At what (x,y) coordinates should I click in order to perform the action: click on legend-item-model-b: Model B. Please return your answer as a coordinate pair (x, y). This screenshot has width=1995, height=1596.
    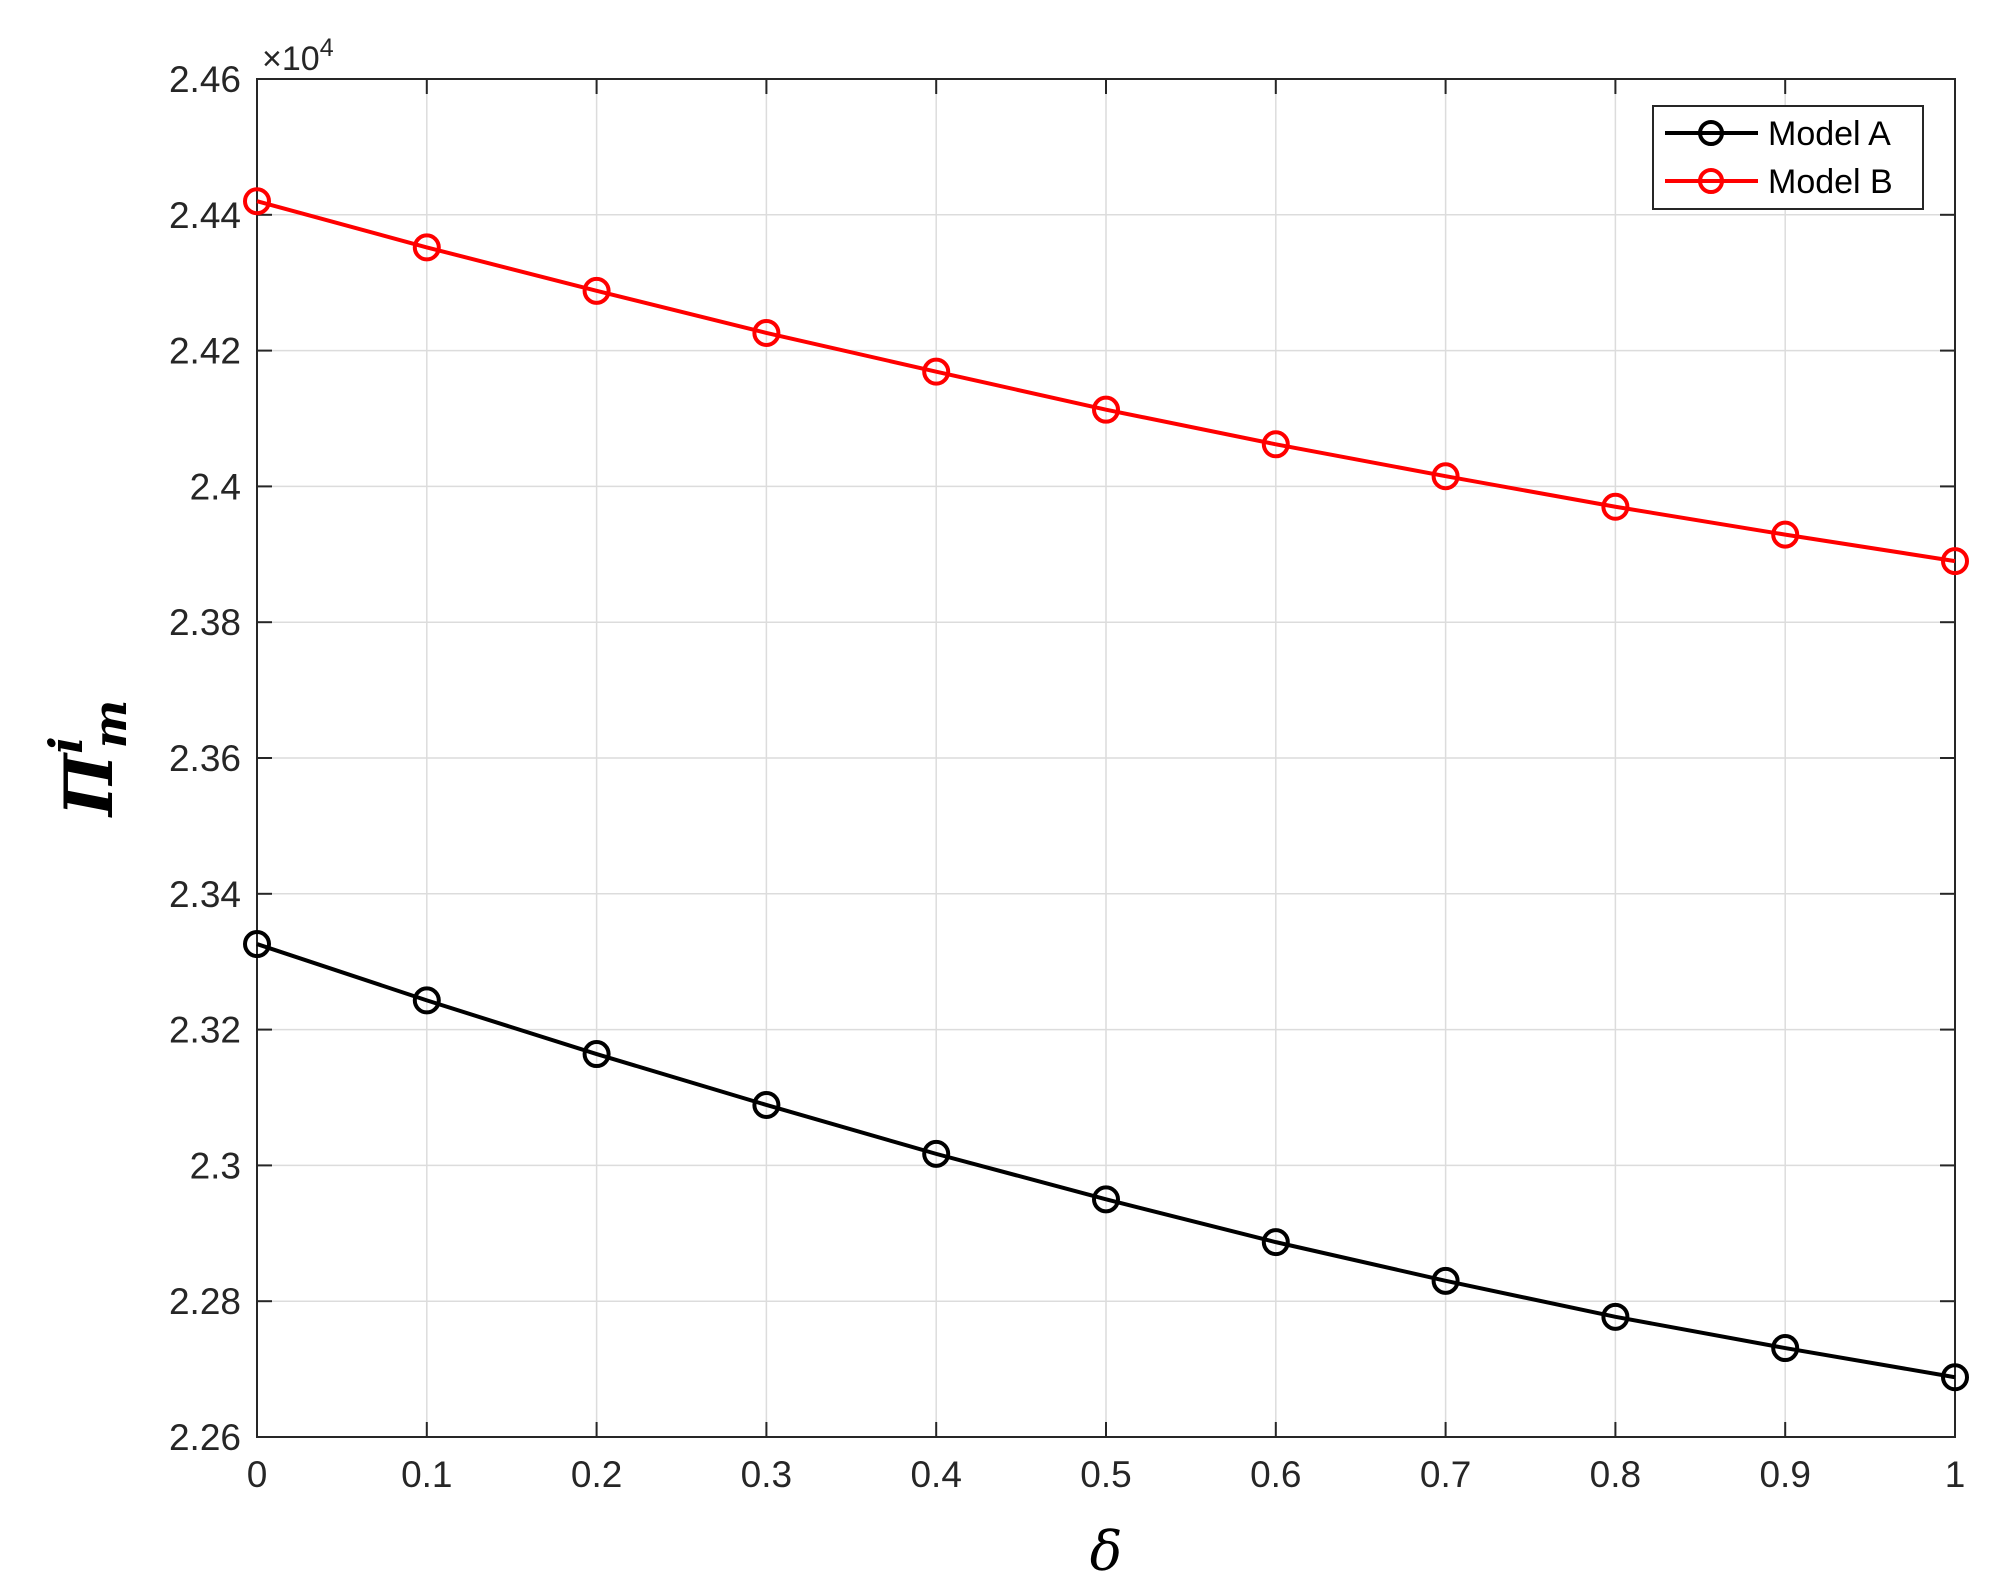
    Looking at the image, I should click on (1779, 182).